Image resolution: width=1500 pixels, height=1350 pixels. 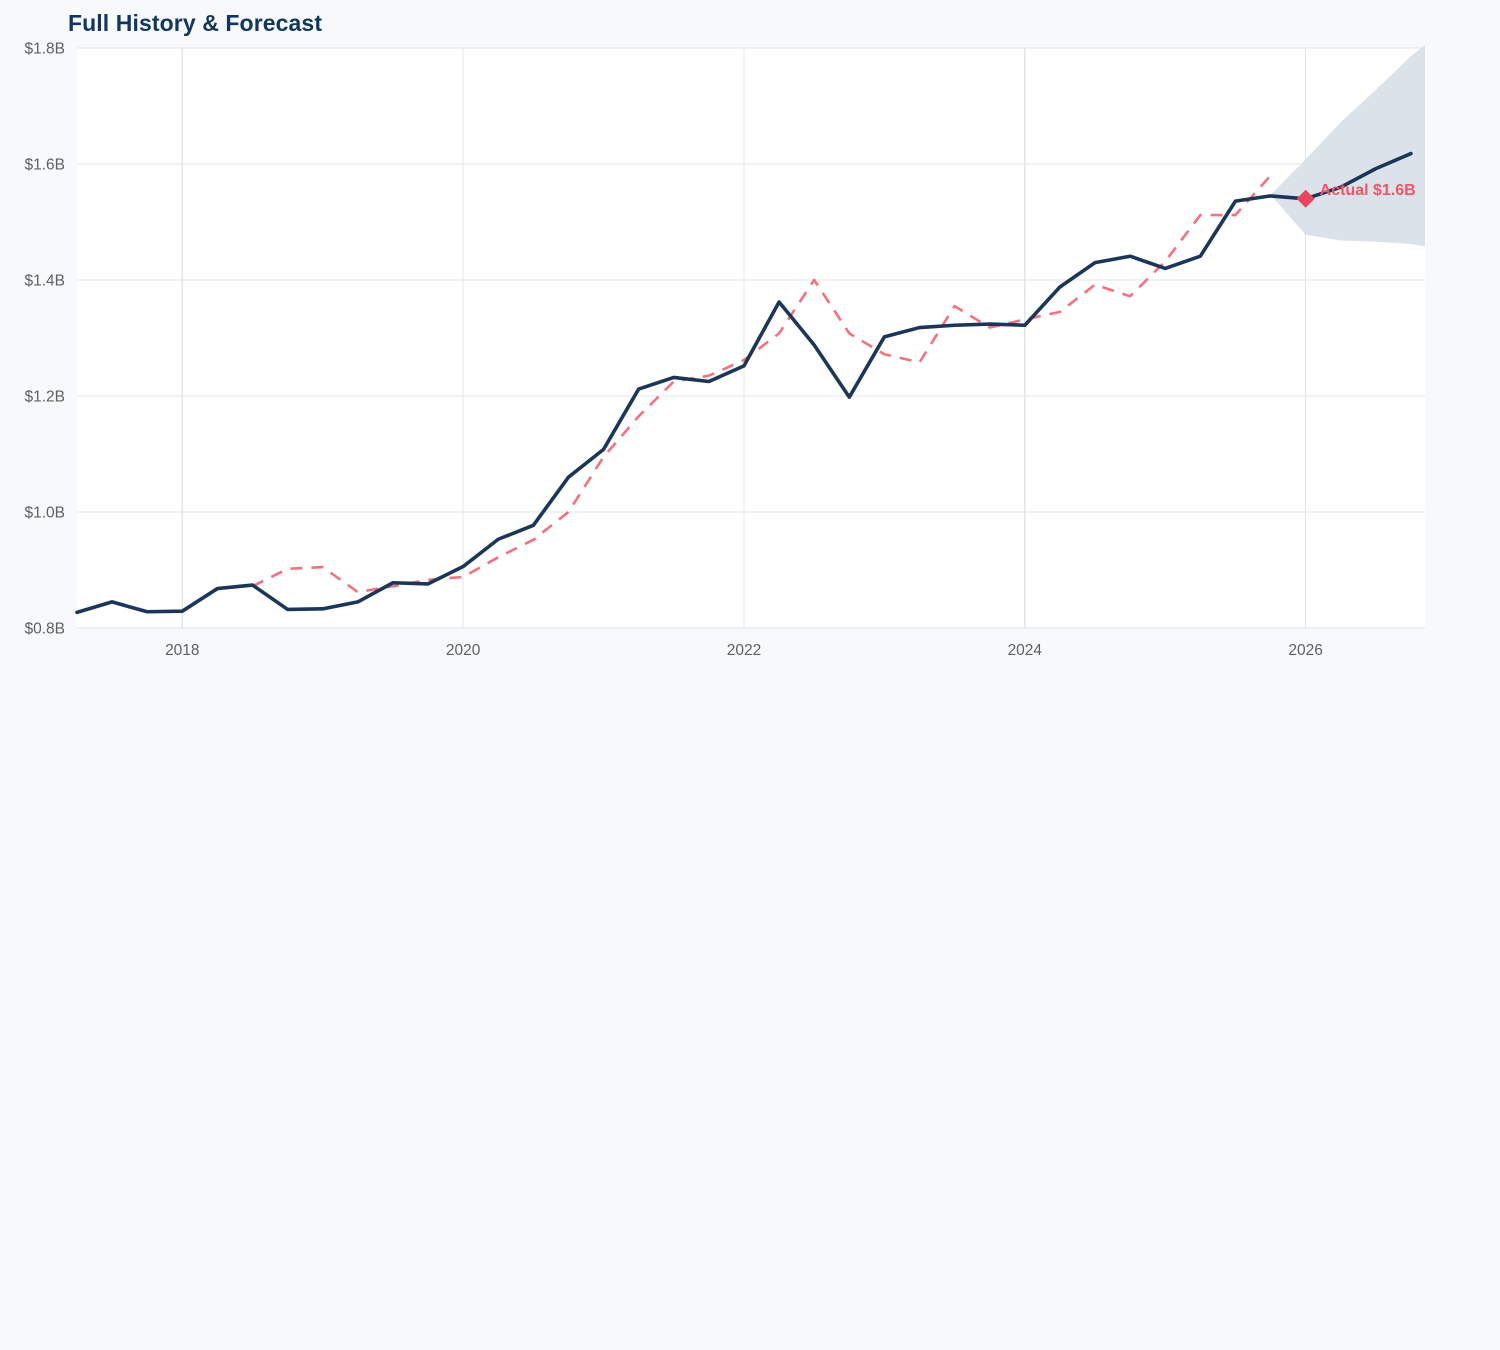 I want to click on x-axis-tick-label: 2022, so click(x=744, y=650).